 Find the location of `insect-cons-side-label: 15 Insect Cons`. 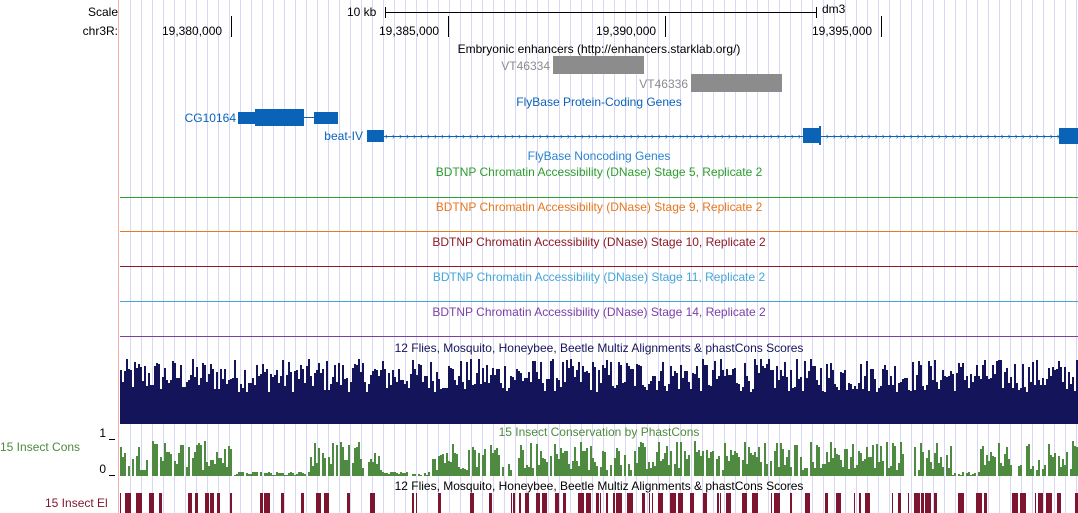

insect-cons-side-label: 15 Insect Cons is located at coordinates (40, 447).